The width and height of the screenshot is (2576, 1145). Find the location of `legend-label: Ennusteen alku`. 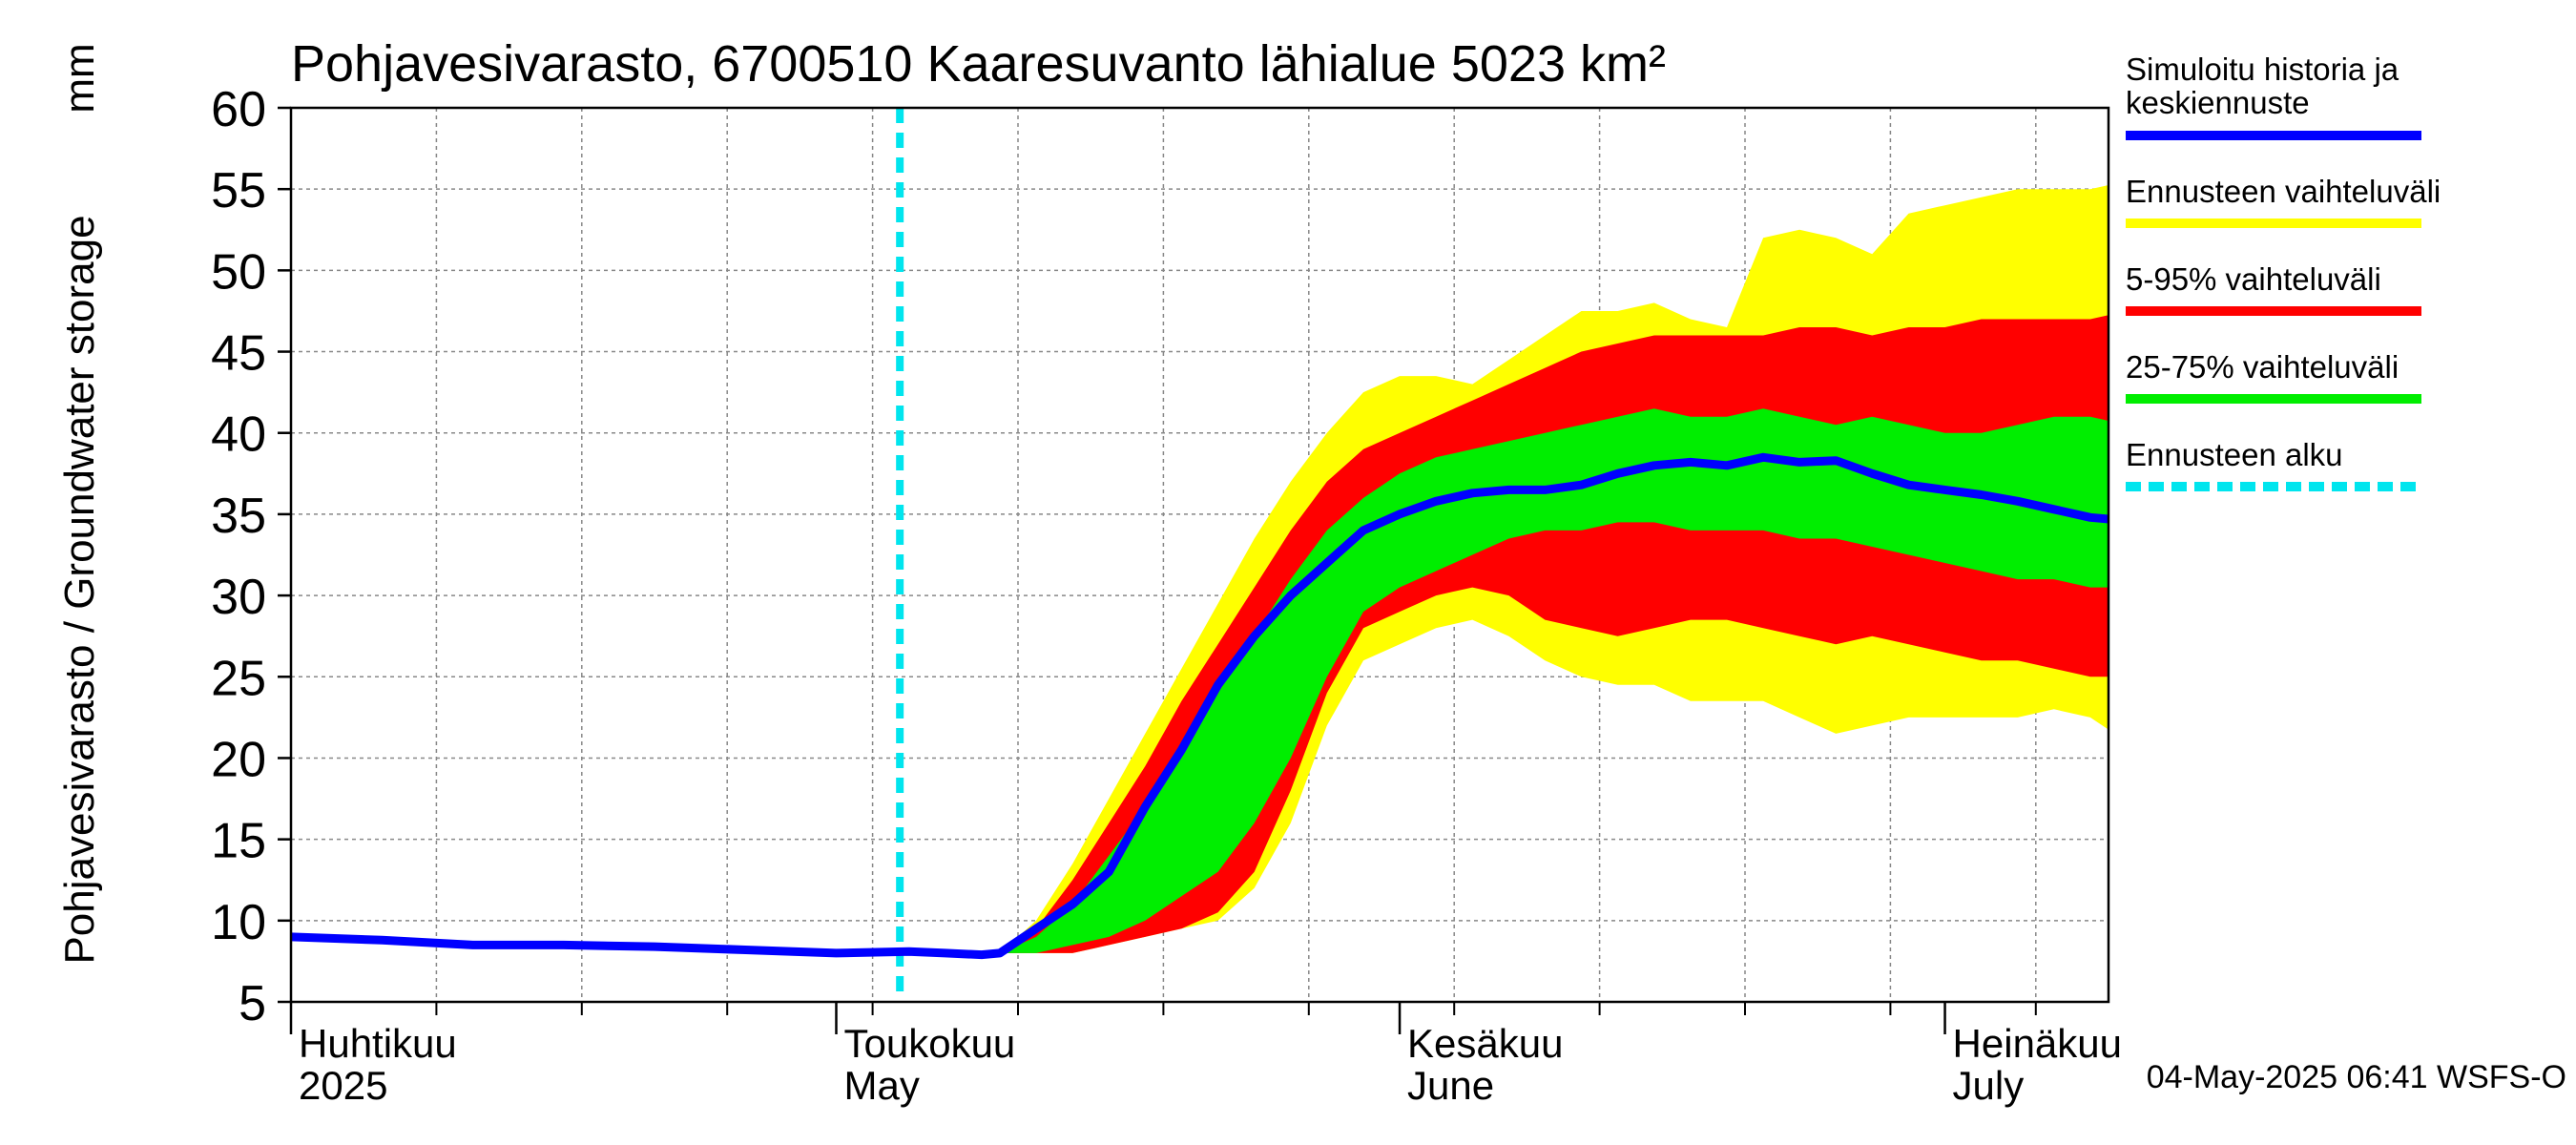

legend-label: Ennusteen alku is located at coordinates (2234, 455).